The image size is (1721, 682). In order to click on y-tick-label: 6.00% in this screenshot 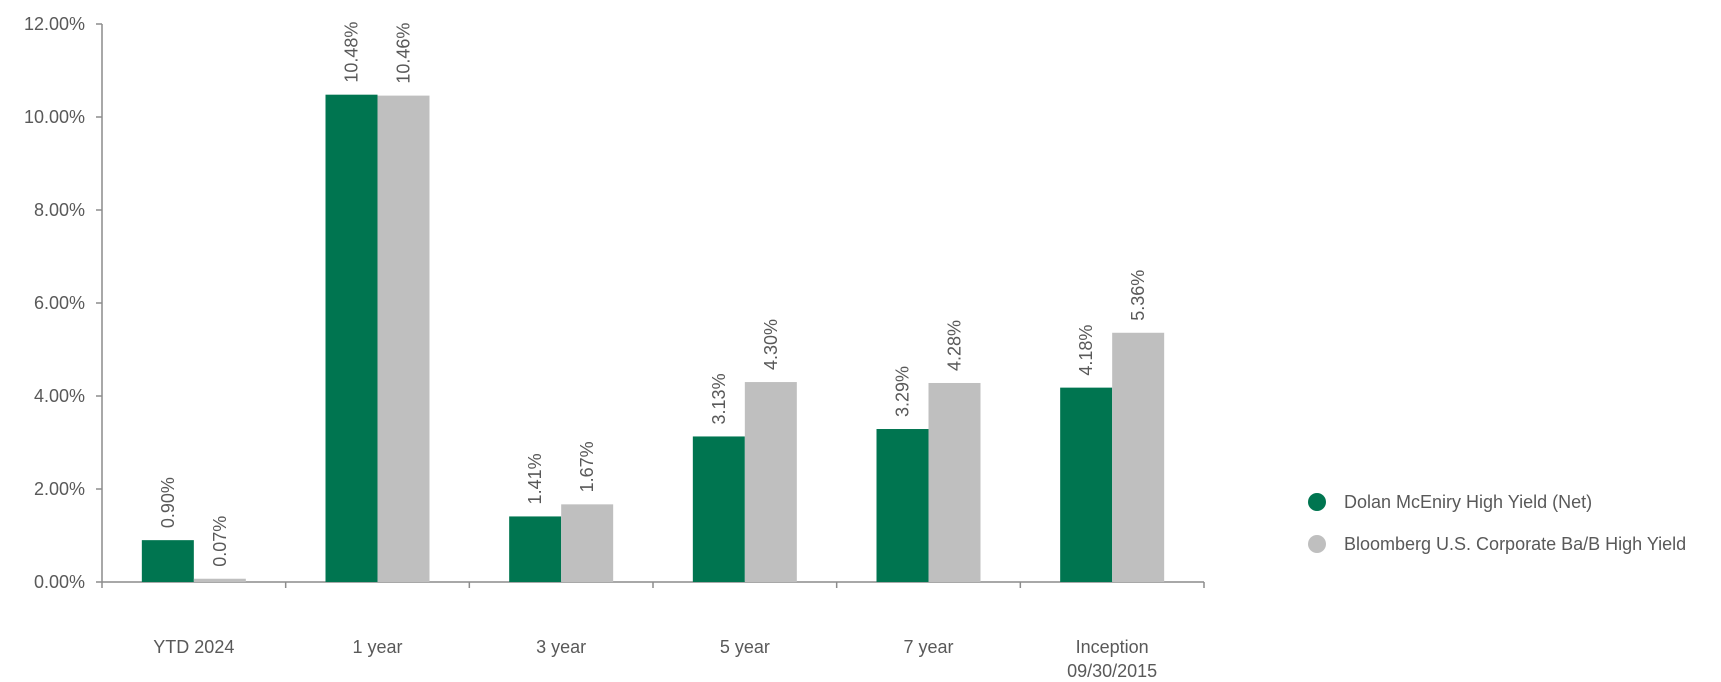, I will do `click(59, 303)`.